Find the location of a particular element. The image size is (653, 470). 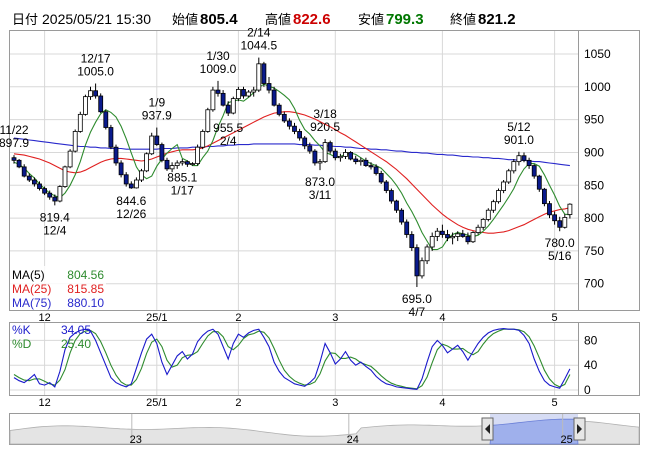

annotation-line: 1009.0 is located at coordinates (218, 69).